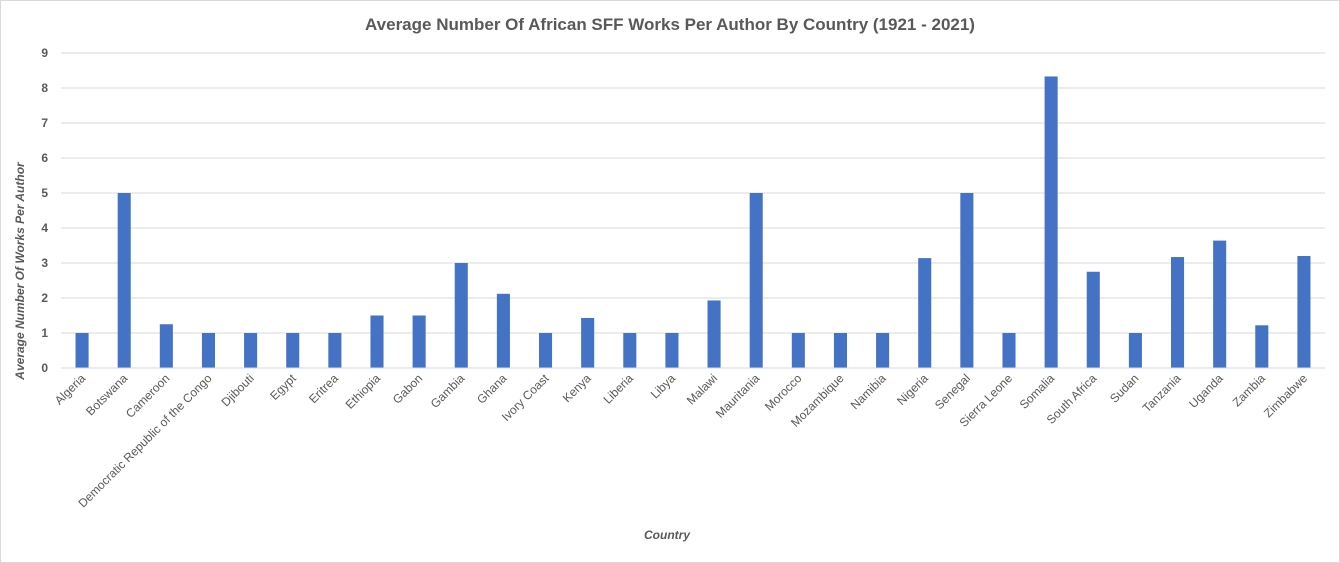  I want to click on x-tick-label: Sudan, so click(1124, 388).